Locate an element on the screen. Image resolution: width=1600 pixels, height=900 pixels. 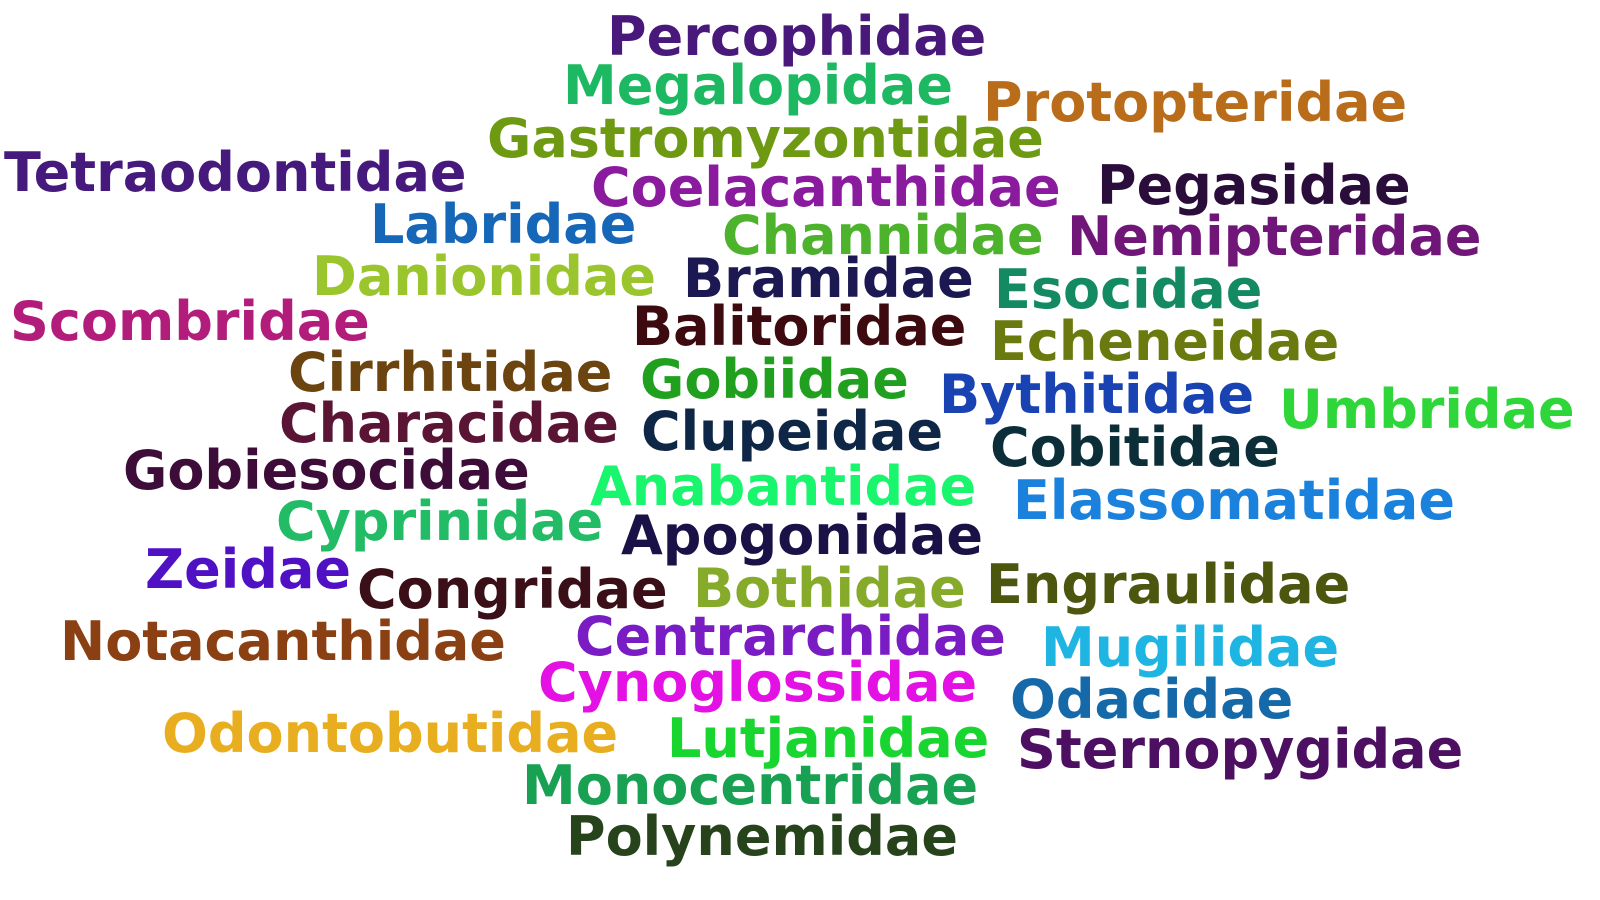
word-bythitidae: Bythitidae is located at coordinates (1097, 394).